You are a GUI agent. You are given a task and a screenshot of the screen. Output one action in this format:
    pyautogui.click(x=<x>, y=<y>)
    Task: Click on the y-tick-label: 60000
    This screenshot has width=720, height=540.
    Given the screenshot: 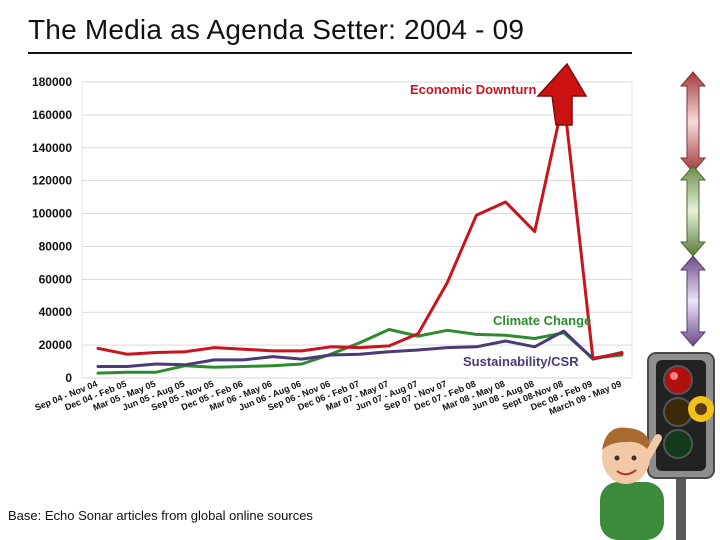 What is the action you would take?
    pyautogui.click(x=56, y=279)
    